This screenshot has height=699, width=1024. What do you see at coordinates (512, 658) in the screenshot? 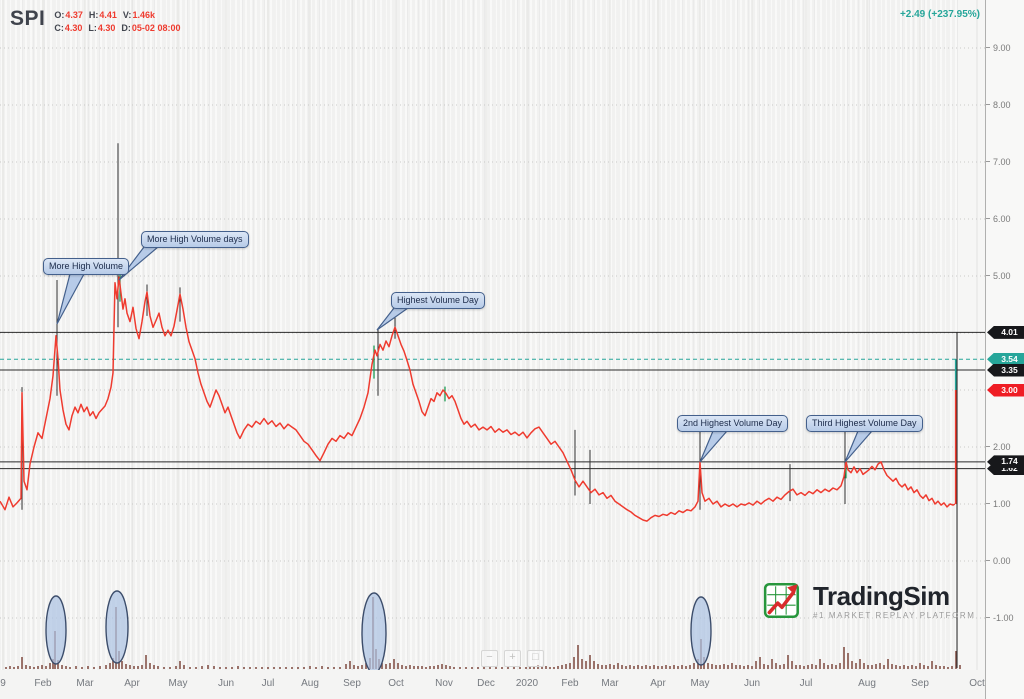
I see `zoom-in-button: +` at bounding box center [512, 658].